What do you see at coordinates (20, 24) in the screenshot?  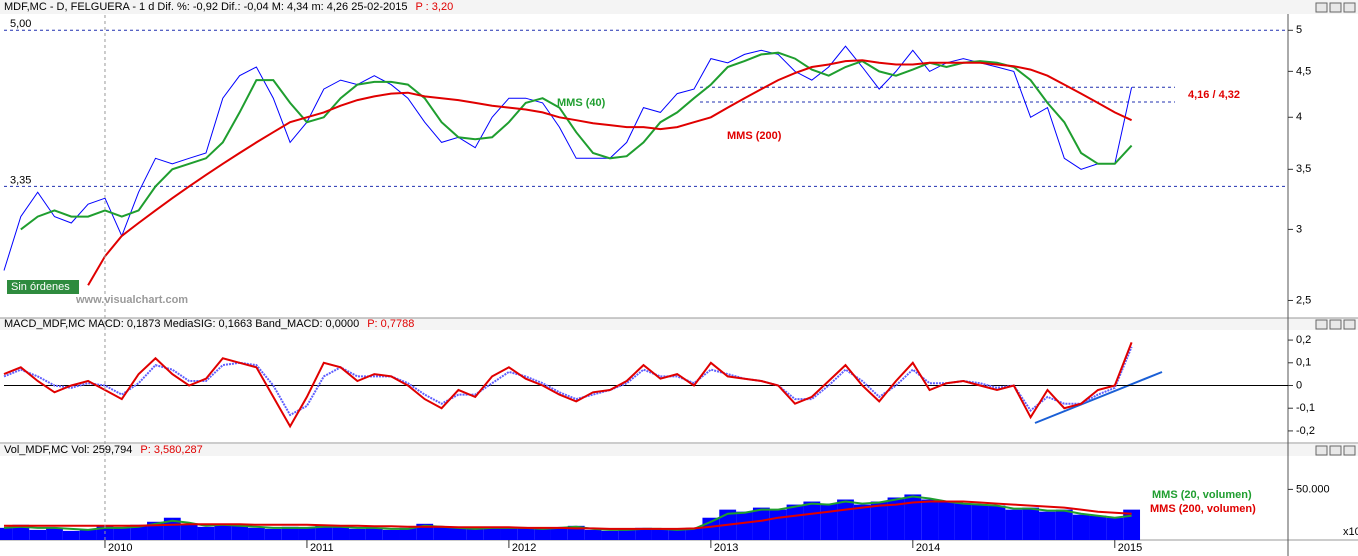 I see `reference-label: 5,00` at bounding box center [20, 24].